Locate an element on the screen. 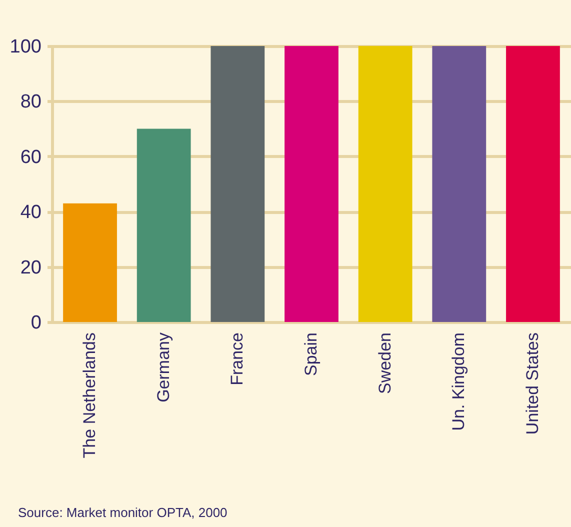 The width and height of the screenshot is (571, 527). x-tick-label: Germany is located at coordinates (163, 367).